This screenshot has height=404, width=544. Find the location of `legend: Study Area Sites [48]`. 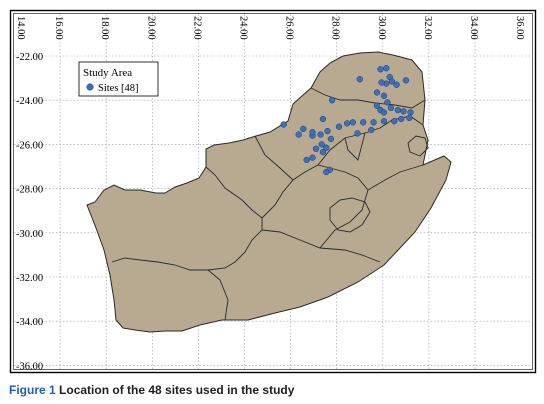

legend: Study Area Sites [48] is located at coordinates (118, 79).